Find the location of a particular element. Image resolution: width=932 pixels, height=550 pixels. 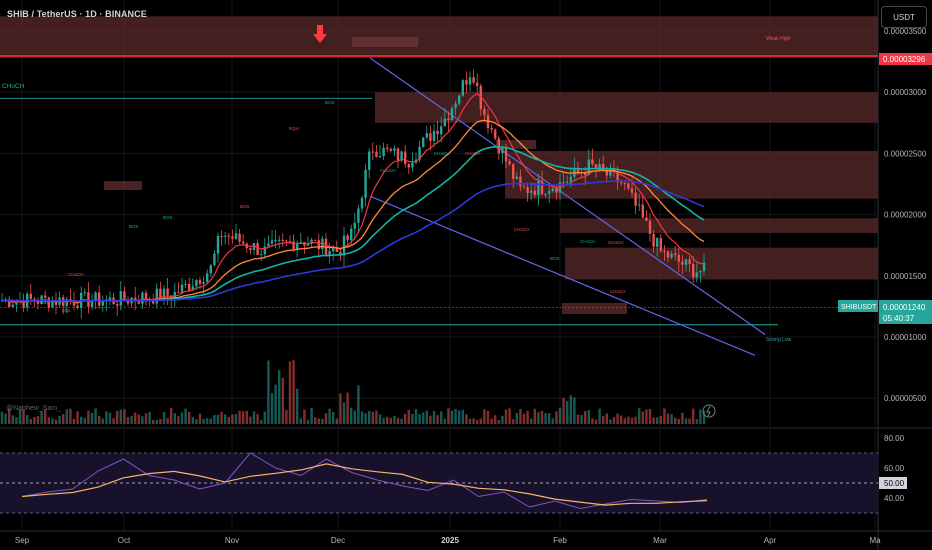

price-tick-label: 0.00000500 is located at coordinates (905, 398).